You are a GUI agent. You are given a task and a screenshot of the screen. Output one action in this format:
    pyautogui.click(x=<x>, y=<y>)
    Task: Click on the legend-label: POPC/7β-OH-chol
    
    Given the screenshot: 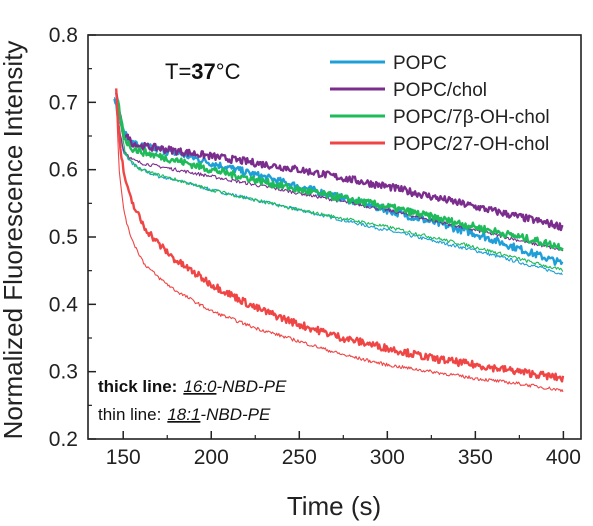 What is the action you would take?
    pyautogui.click(x=471, y=117)
    